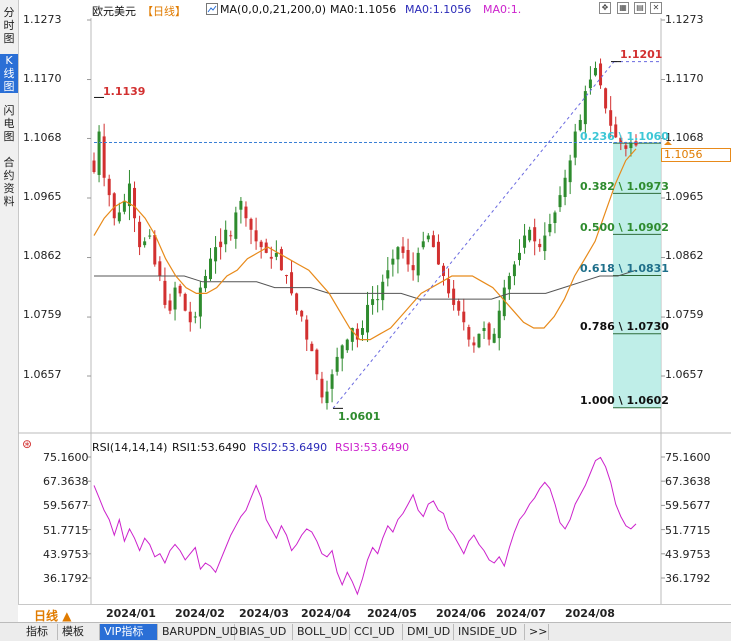  I want to click on price-tick-label: 1.0759, so click(684, 314).